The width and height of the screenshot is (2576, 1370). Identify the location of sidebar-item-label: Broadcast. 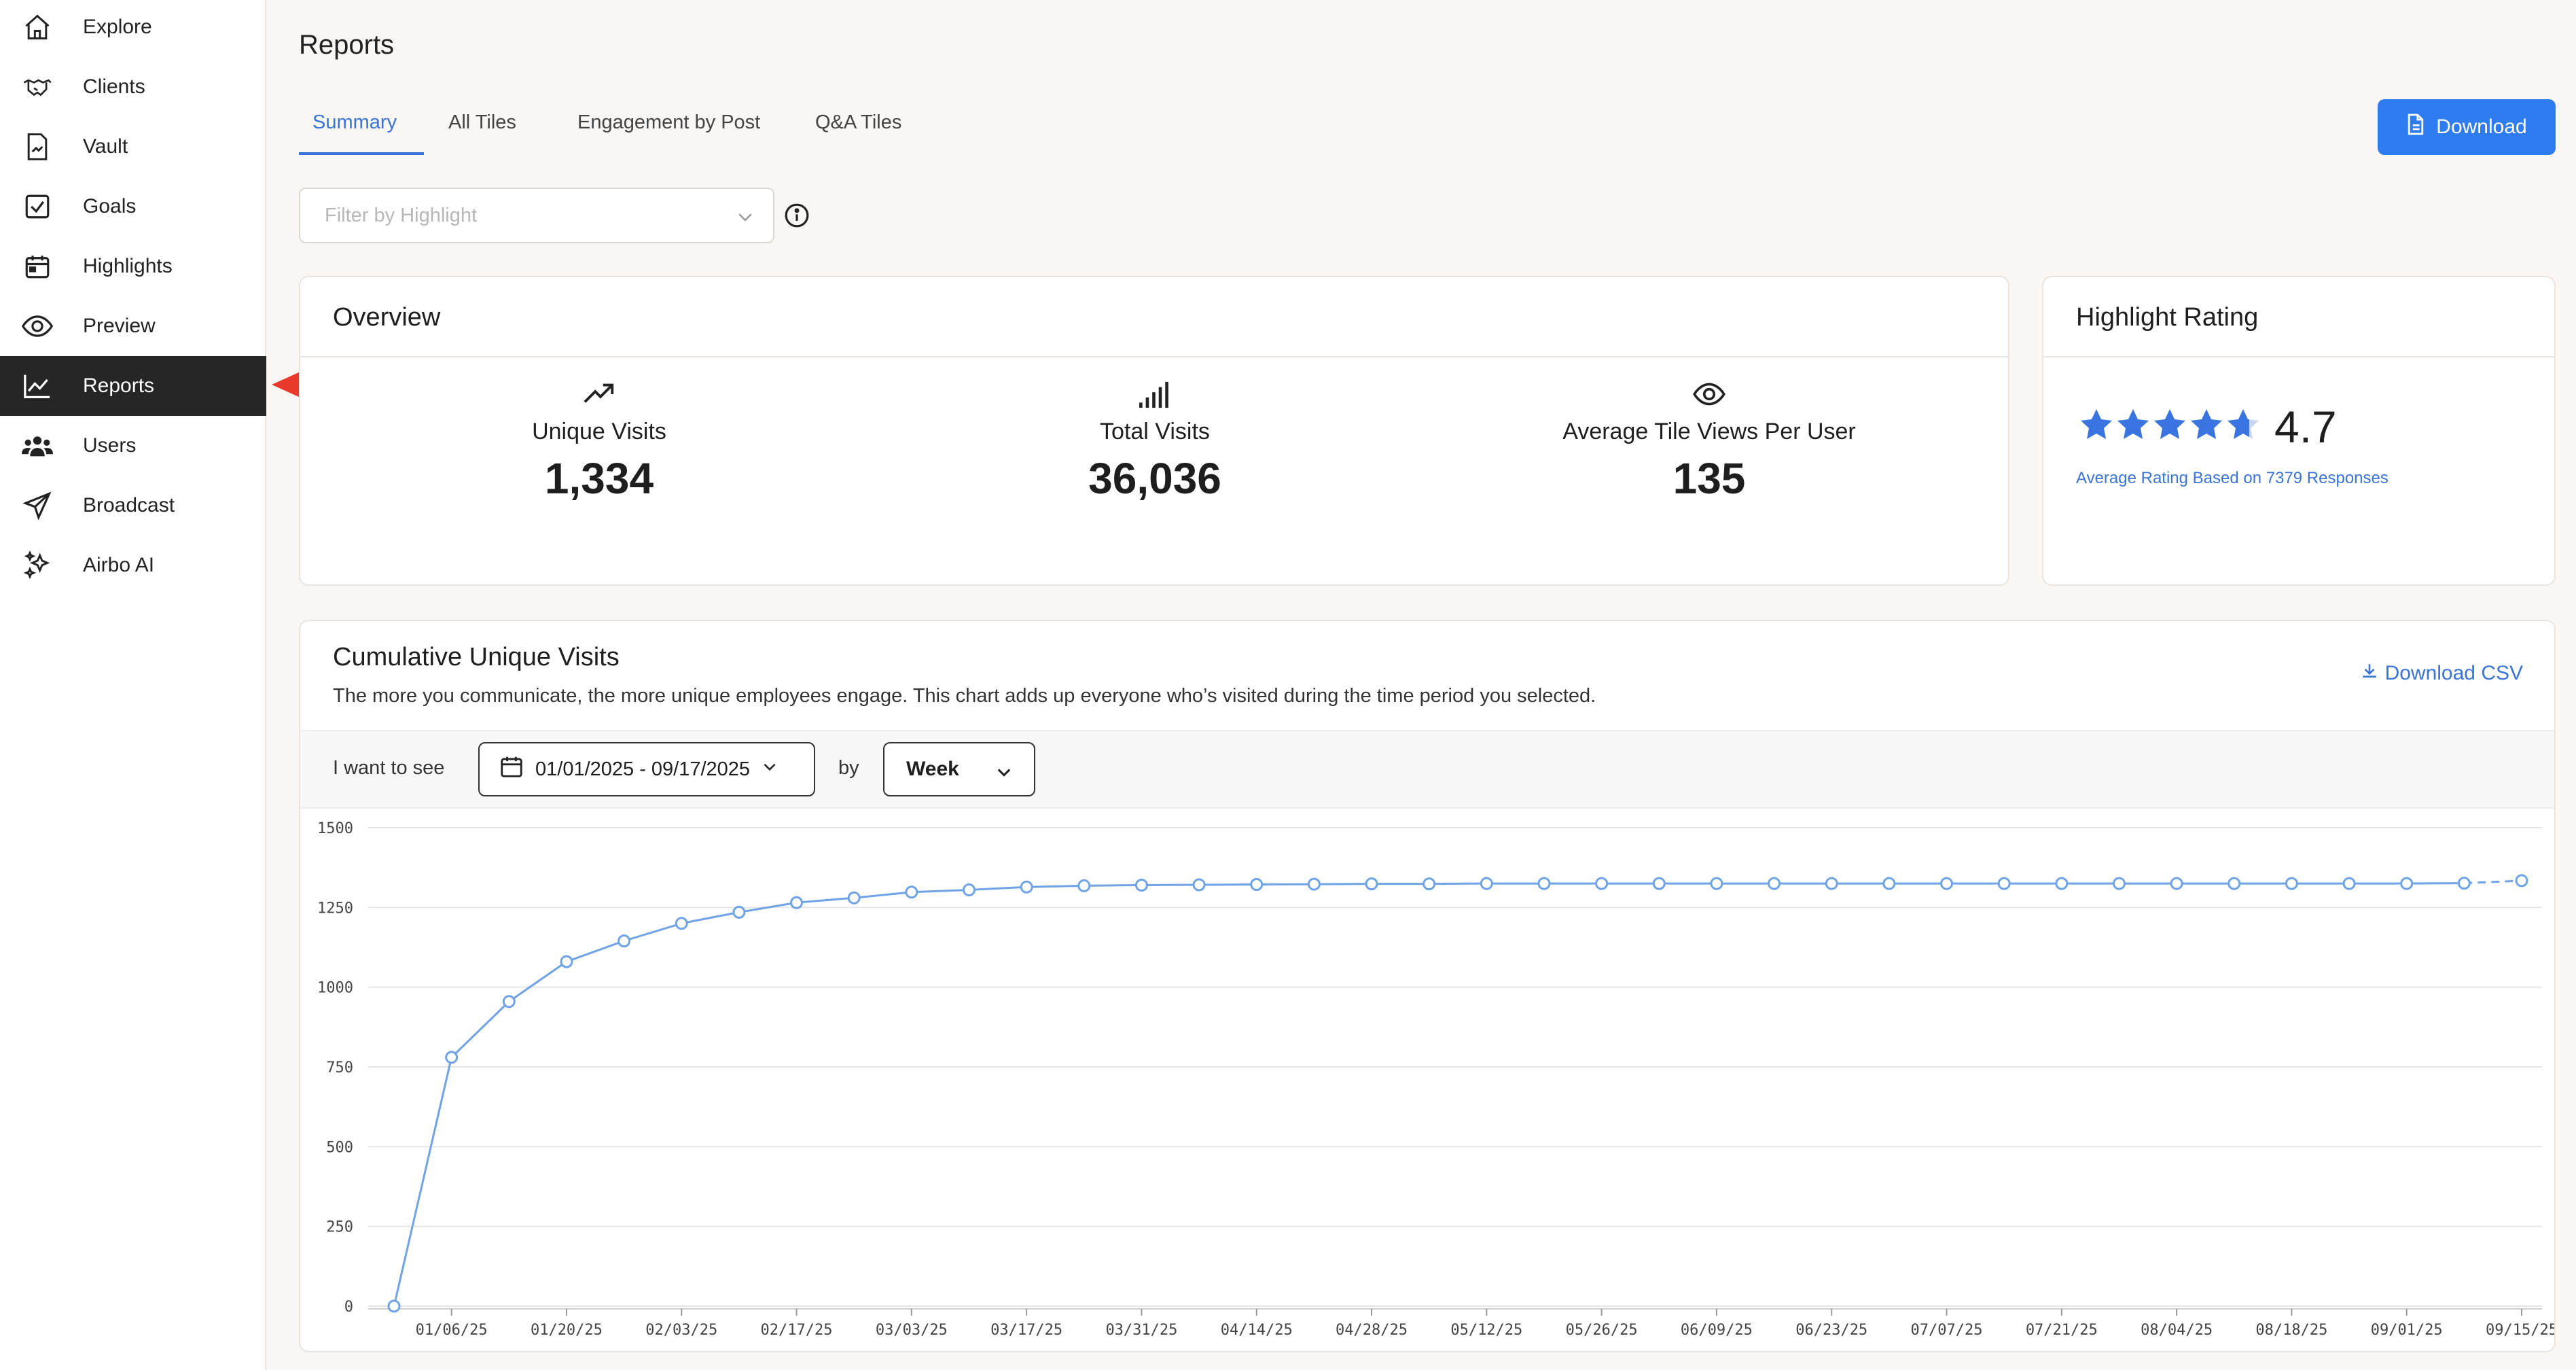
(129, 505).